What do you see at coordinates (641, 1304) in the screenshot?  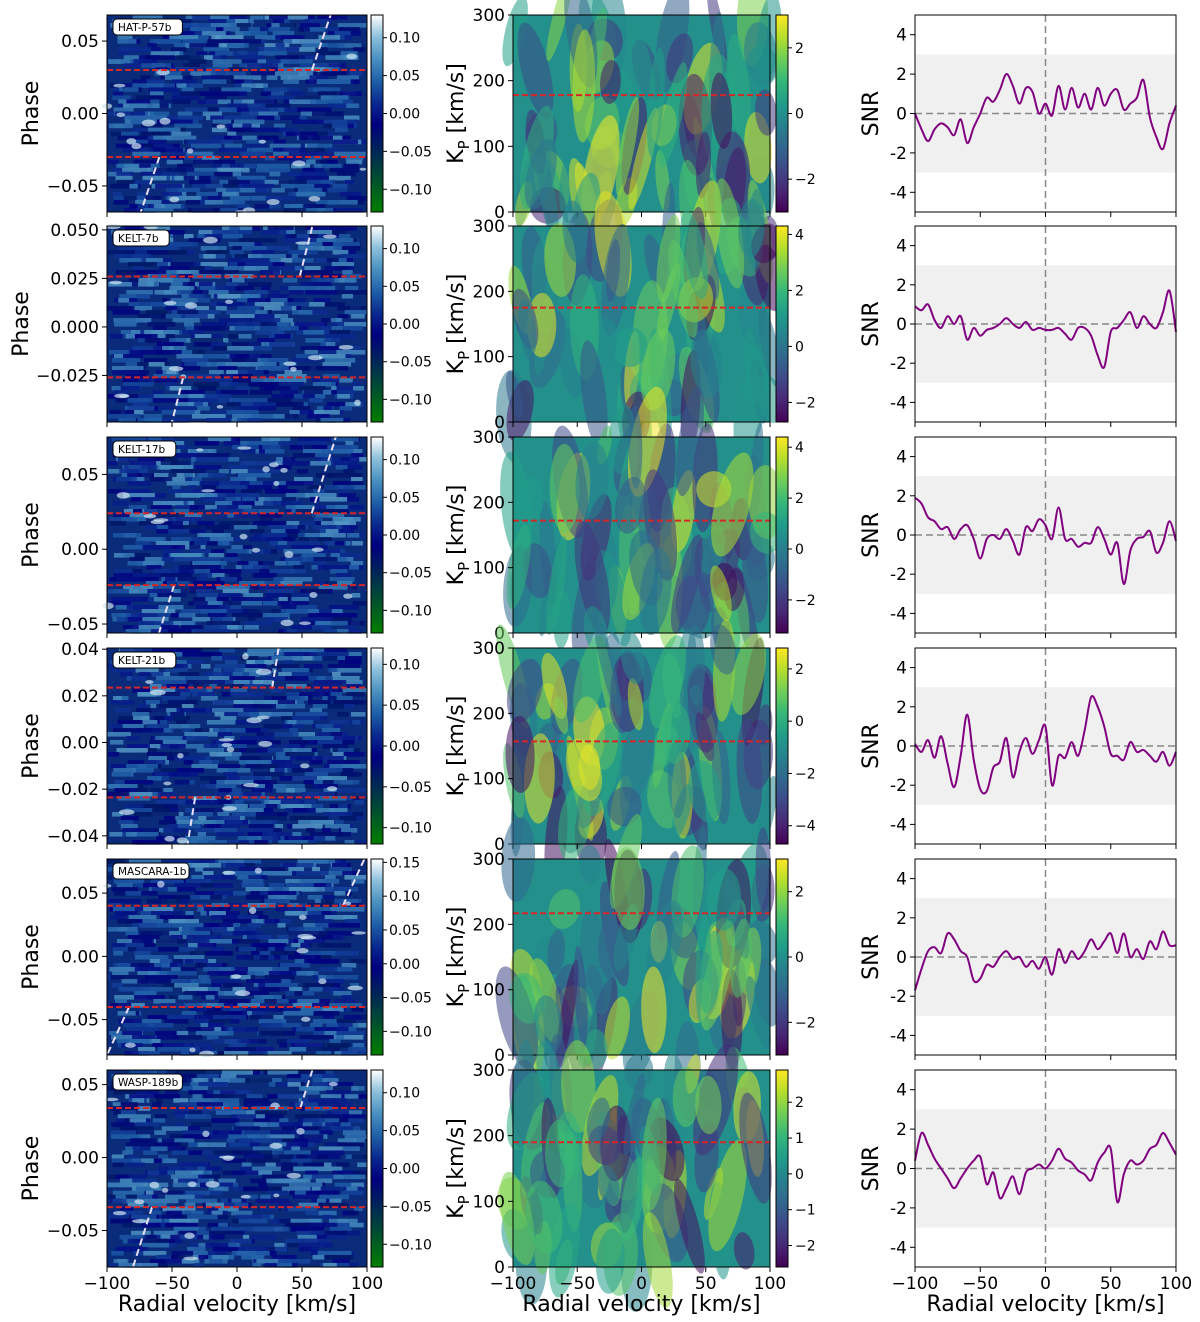 I see `x-axis-label: Radial velocity [km/s]` at bounding box center [641, 1304].